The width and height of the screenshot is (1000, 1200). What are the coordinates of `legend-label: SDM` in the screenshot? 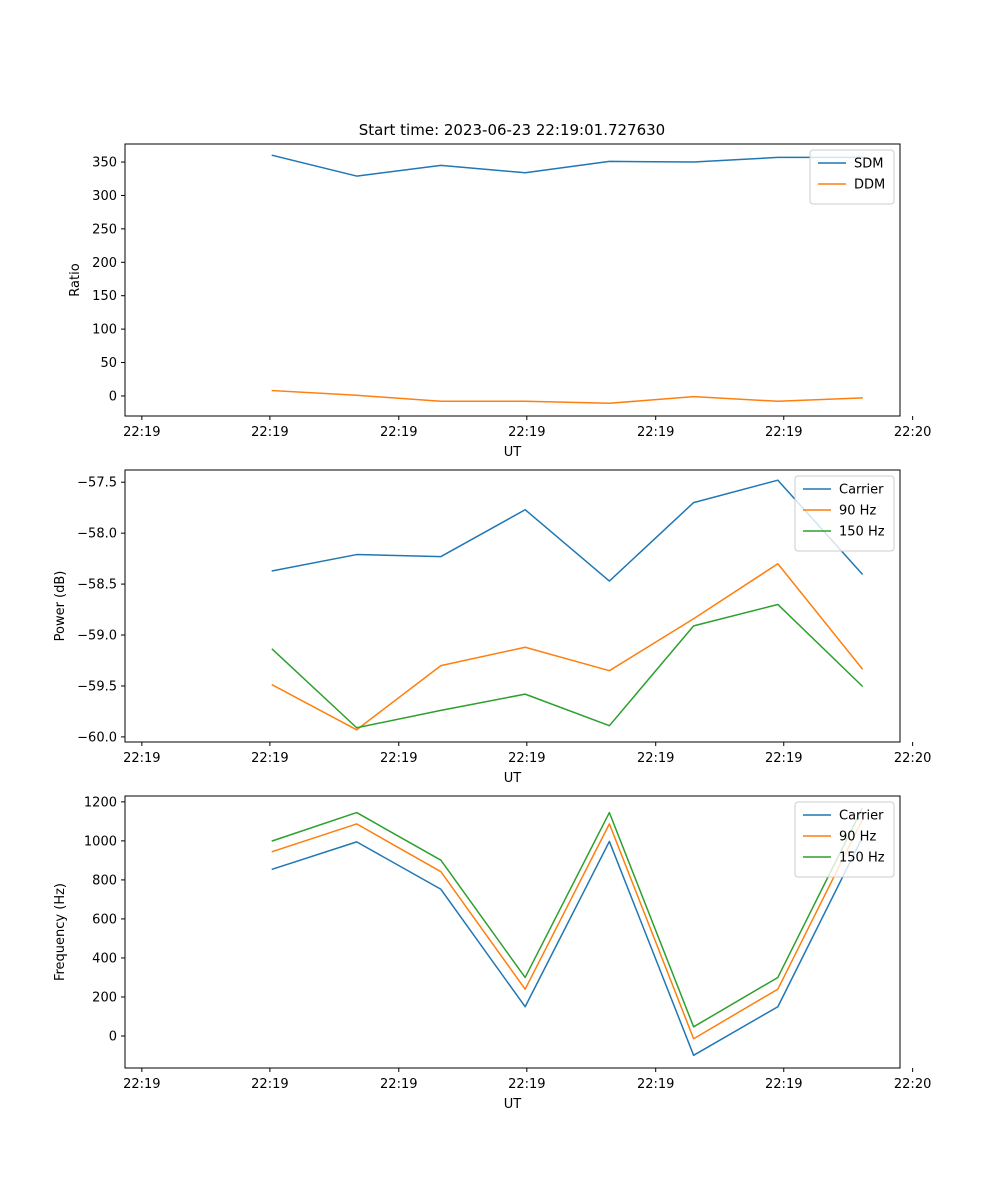 It's located at (868, 164).